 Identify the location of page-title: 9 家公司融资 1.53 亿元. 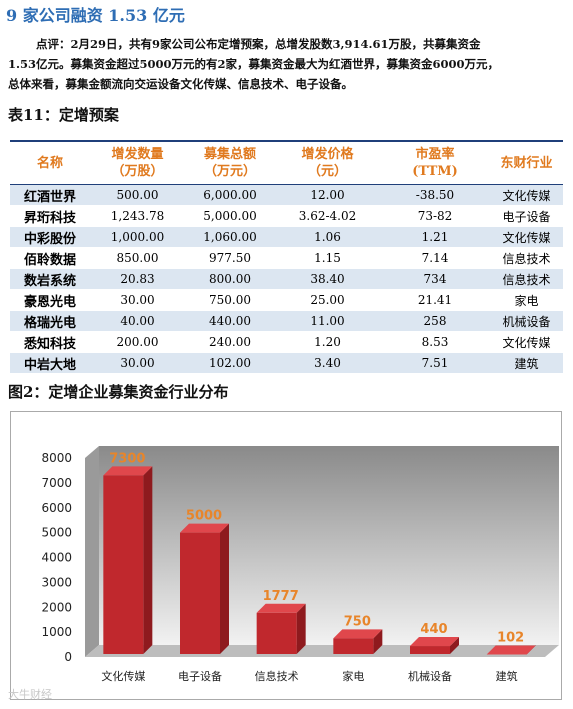
(95, 15).